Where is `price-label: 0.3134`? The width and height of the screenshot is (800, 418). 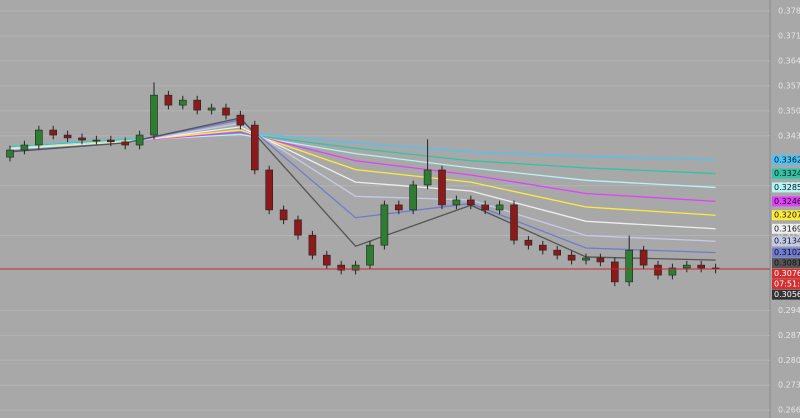
price-label: 0.3134 is located at coordinates (787, 241).